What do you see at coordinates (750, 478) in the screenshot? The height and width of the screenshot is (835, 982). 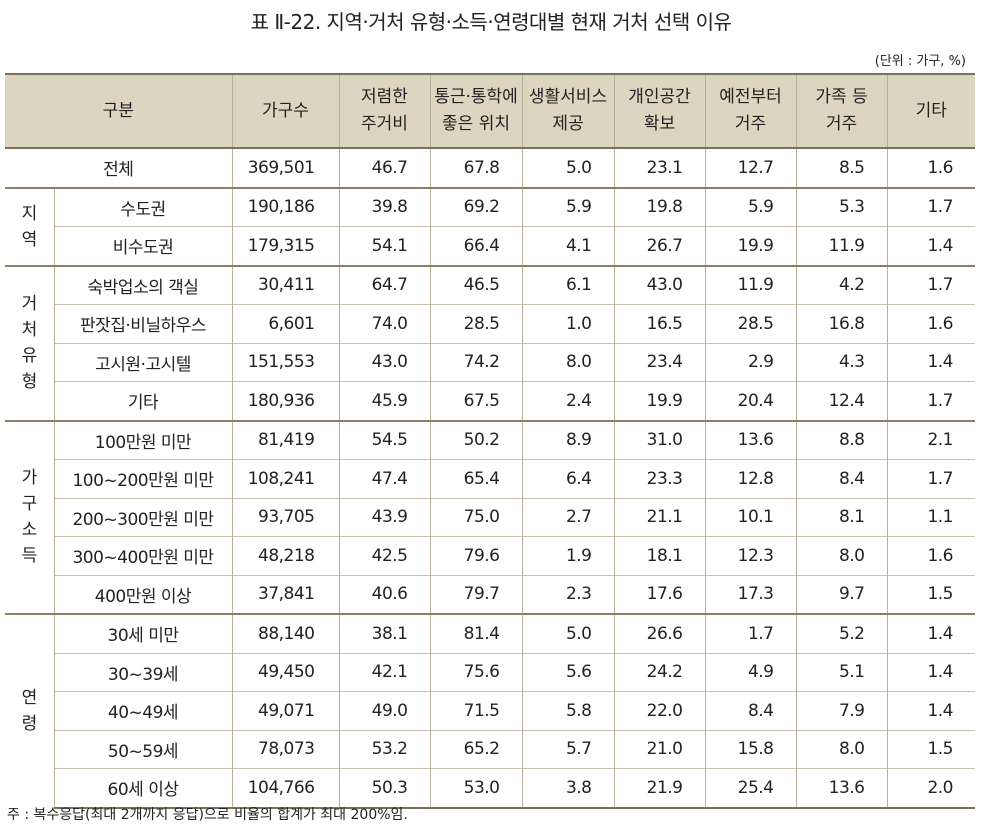 I see `cell-value: 12.8` at bounding box center [750, 478].